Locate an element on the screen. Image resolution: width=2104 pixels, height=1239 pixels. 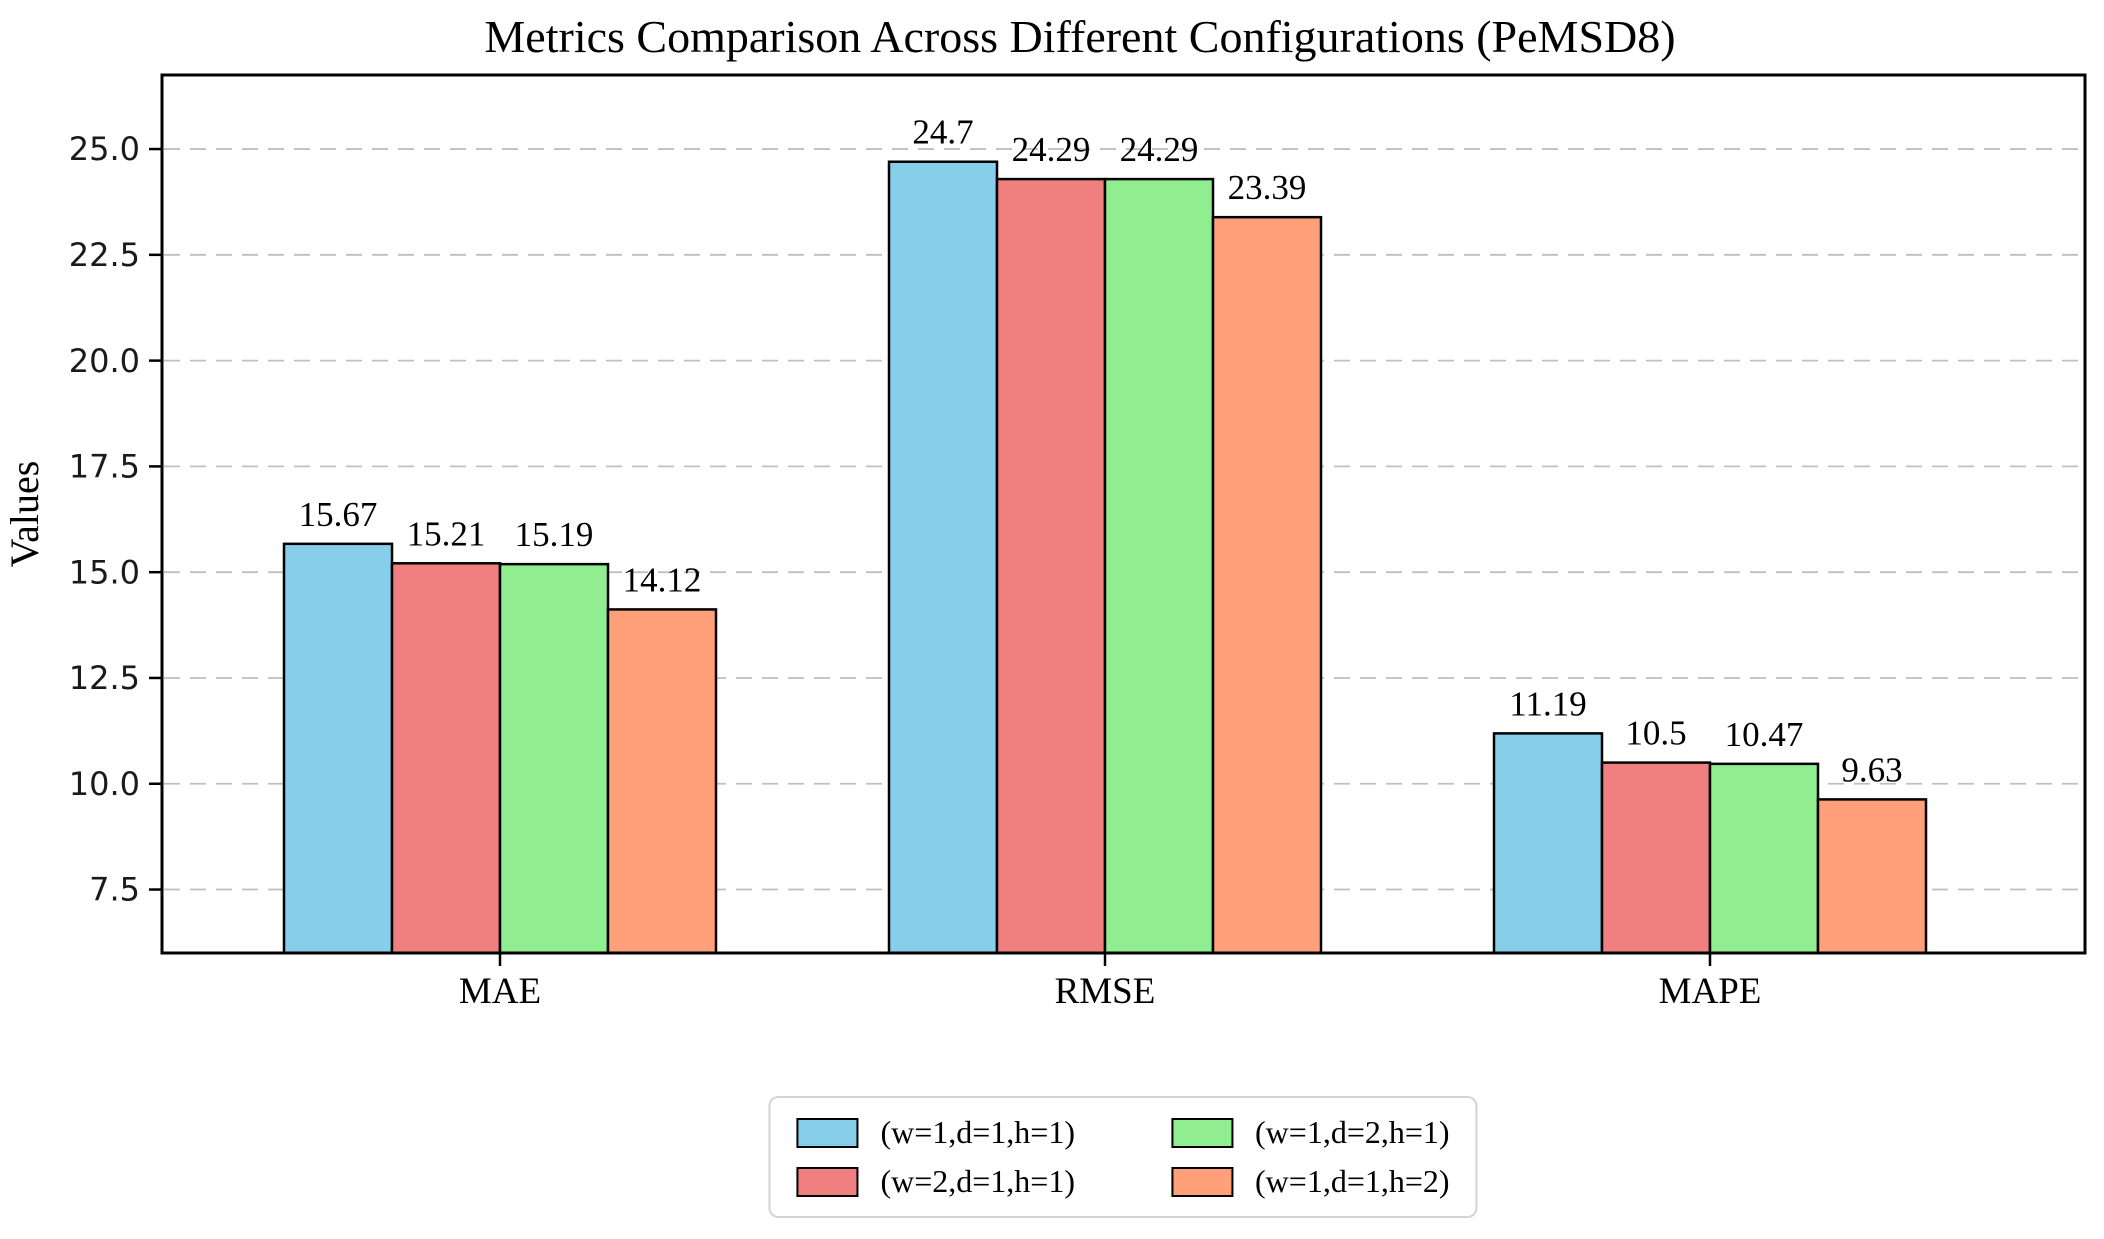
y-tick-label: 17.5 is located at coordinates (104, 467).